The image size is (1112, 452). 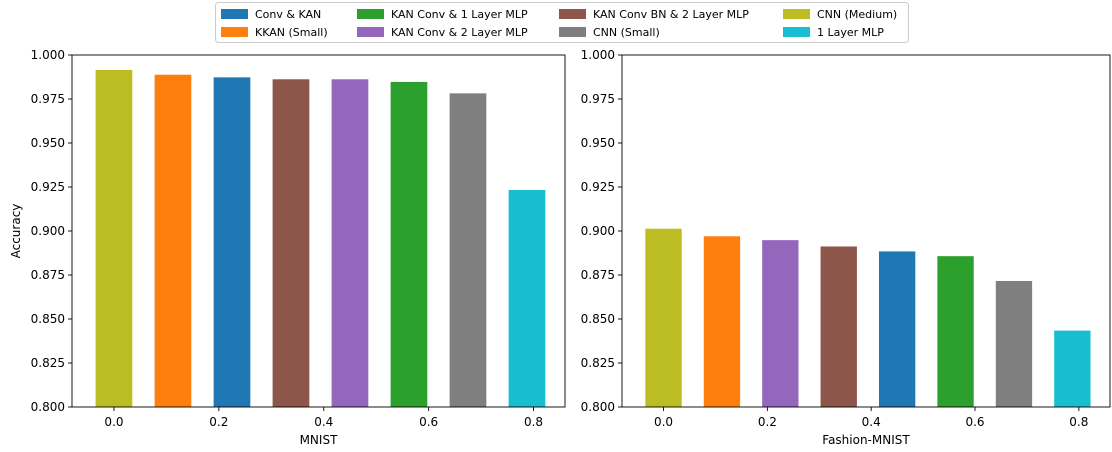 What do you see at coordinates (288, 14) in the screenshot?
I see `legend-label: Conv & KAN` at bounding box center [288, 14].